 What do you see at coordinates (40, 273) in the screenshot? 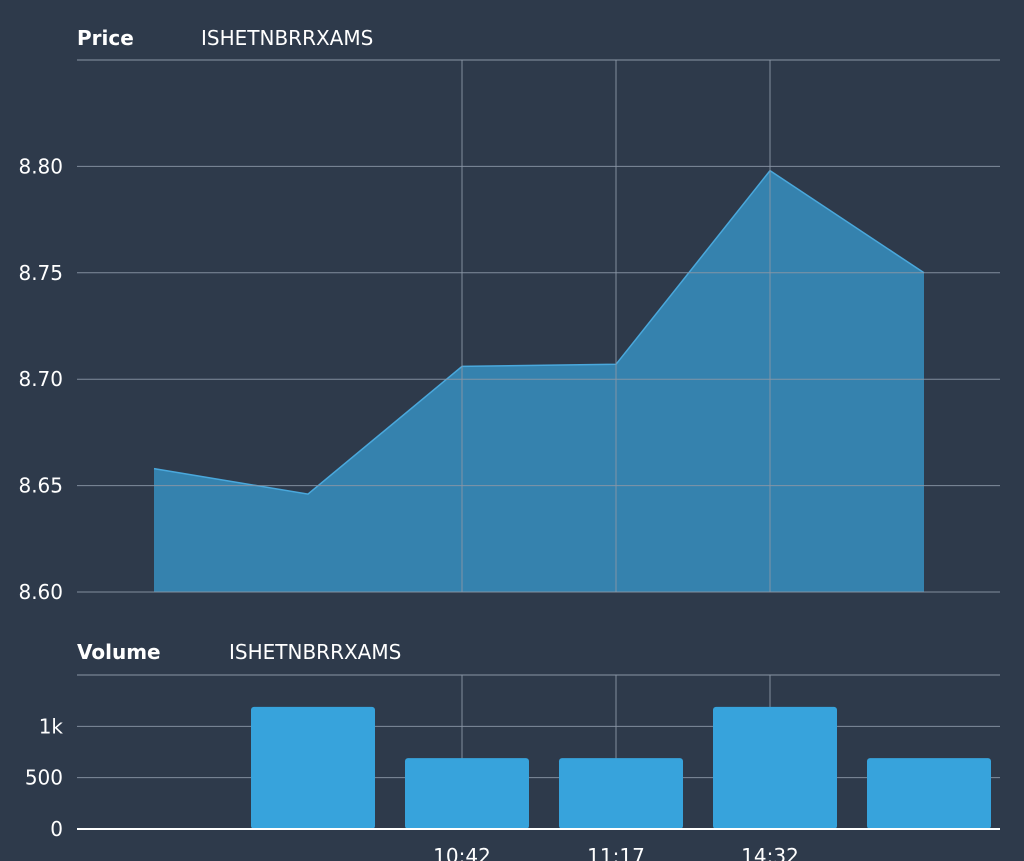
I see `price-ytick-label: 8.75` at bounding box center [40, 273].